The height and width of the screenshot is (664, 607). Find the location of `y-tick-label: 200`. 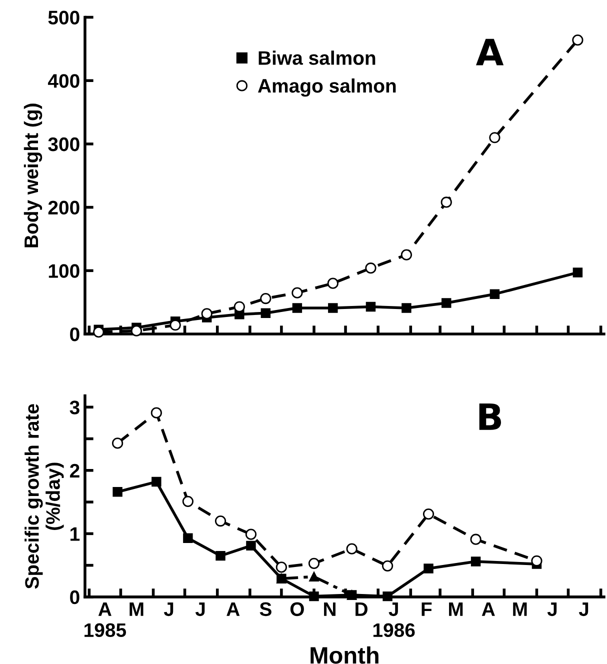

y-tick-label: 200 is located at coordinates (64, 207).